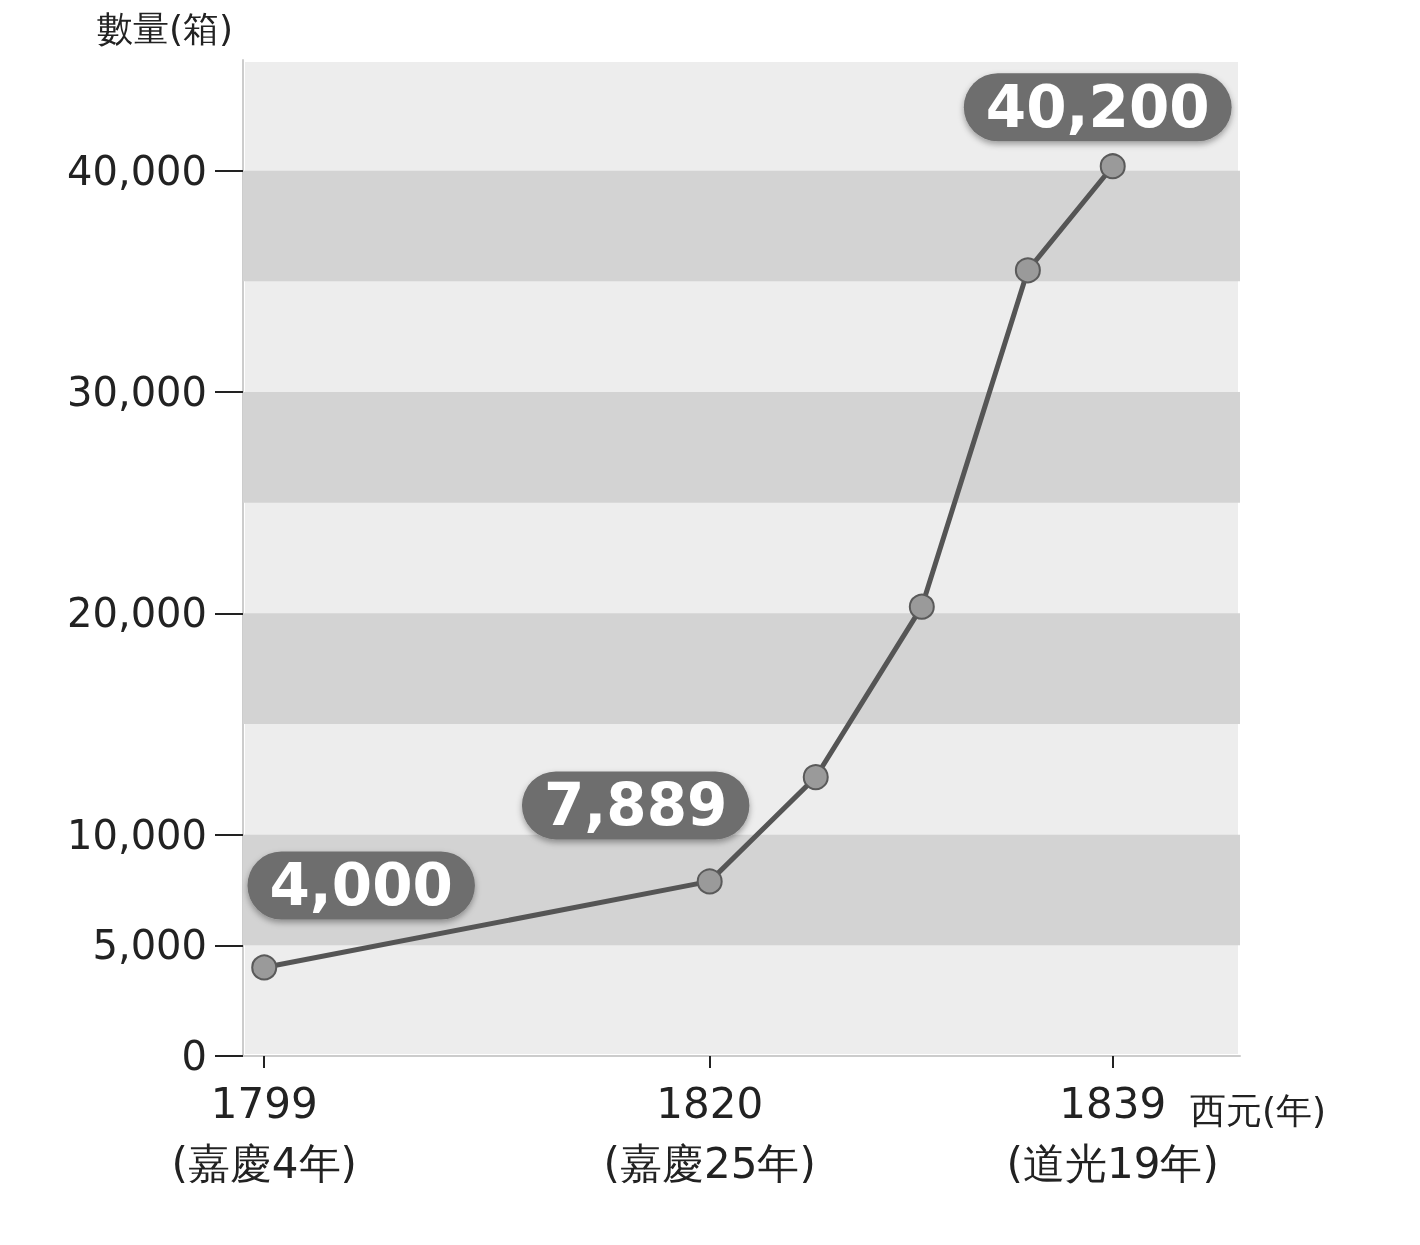 Image resolution: width=1420 pixels, height=1245 pixels. What do you see at coordinates (1258, 1110) in the screenshot?
I see `x-axis-title: 西元(年)` at bounding box center [1258, 1110].